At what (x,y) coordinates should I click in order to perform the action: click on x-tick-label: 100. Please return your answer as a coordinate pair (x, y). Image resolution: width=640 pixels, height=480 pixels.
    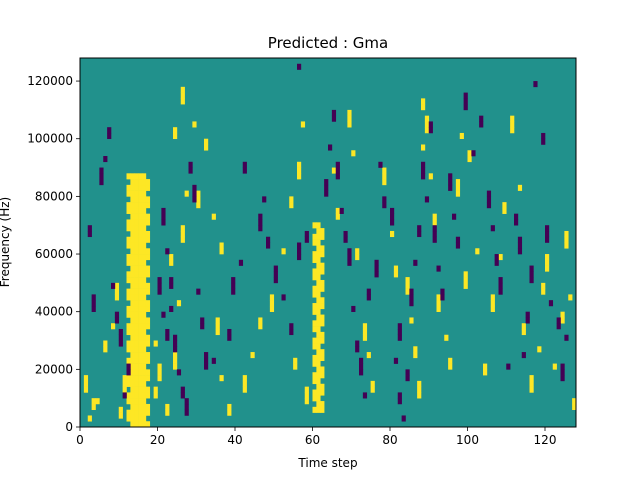
    Looking at the image, I should click on (467, 440).